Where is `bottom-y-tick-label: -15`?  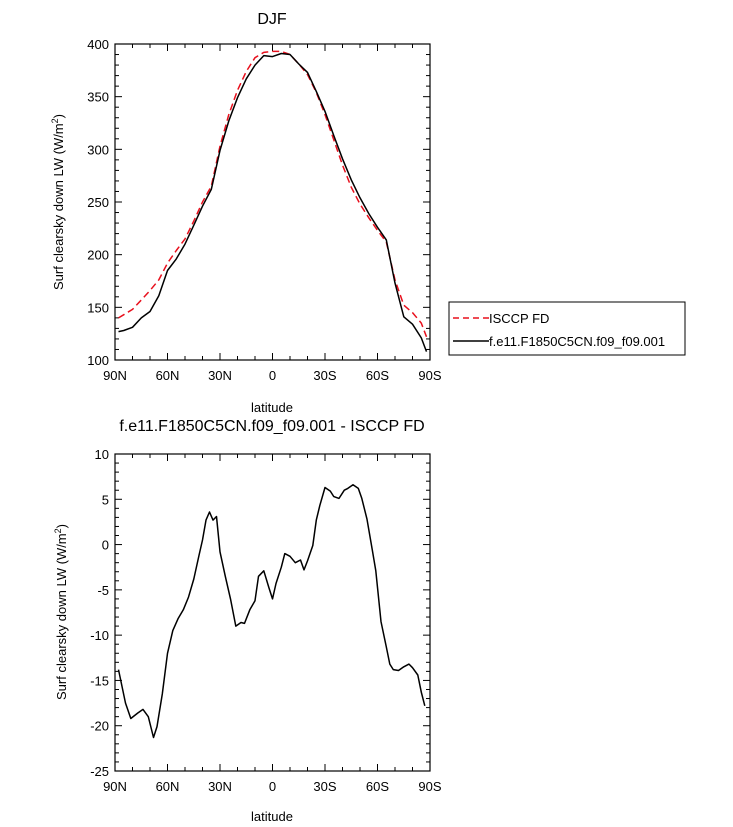
bottom-y-tick-label: -15 is located at coordinates (99, 680).